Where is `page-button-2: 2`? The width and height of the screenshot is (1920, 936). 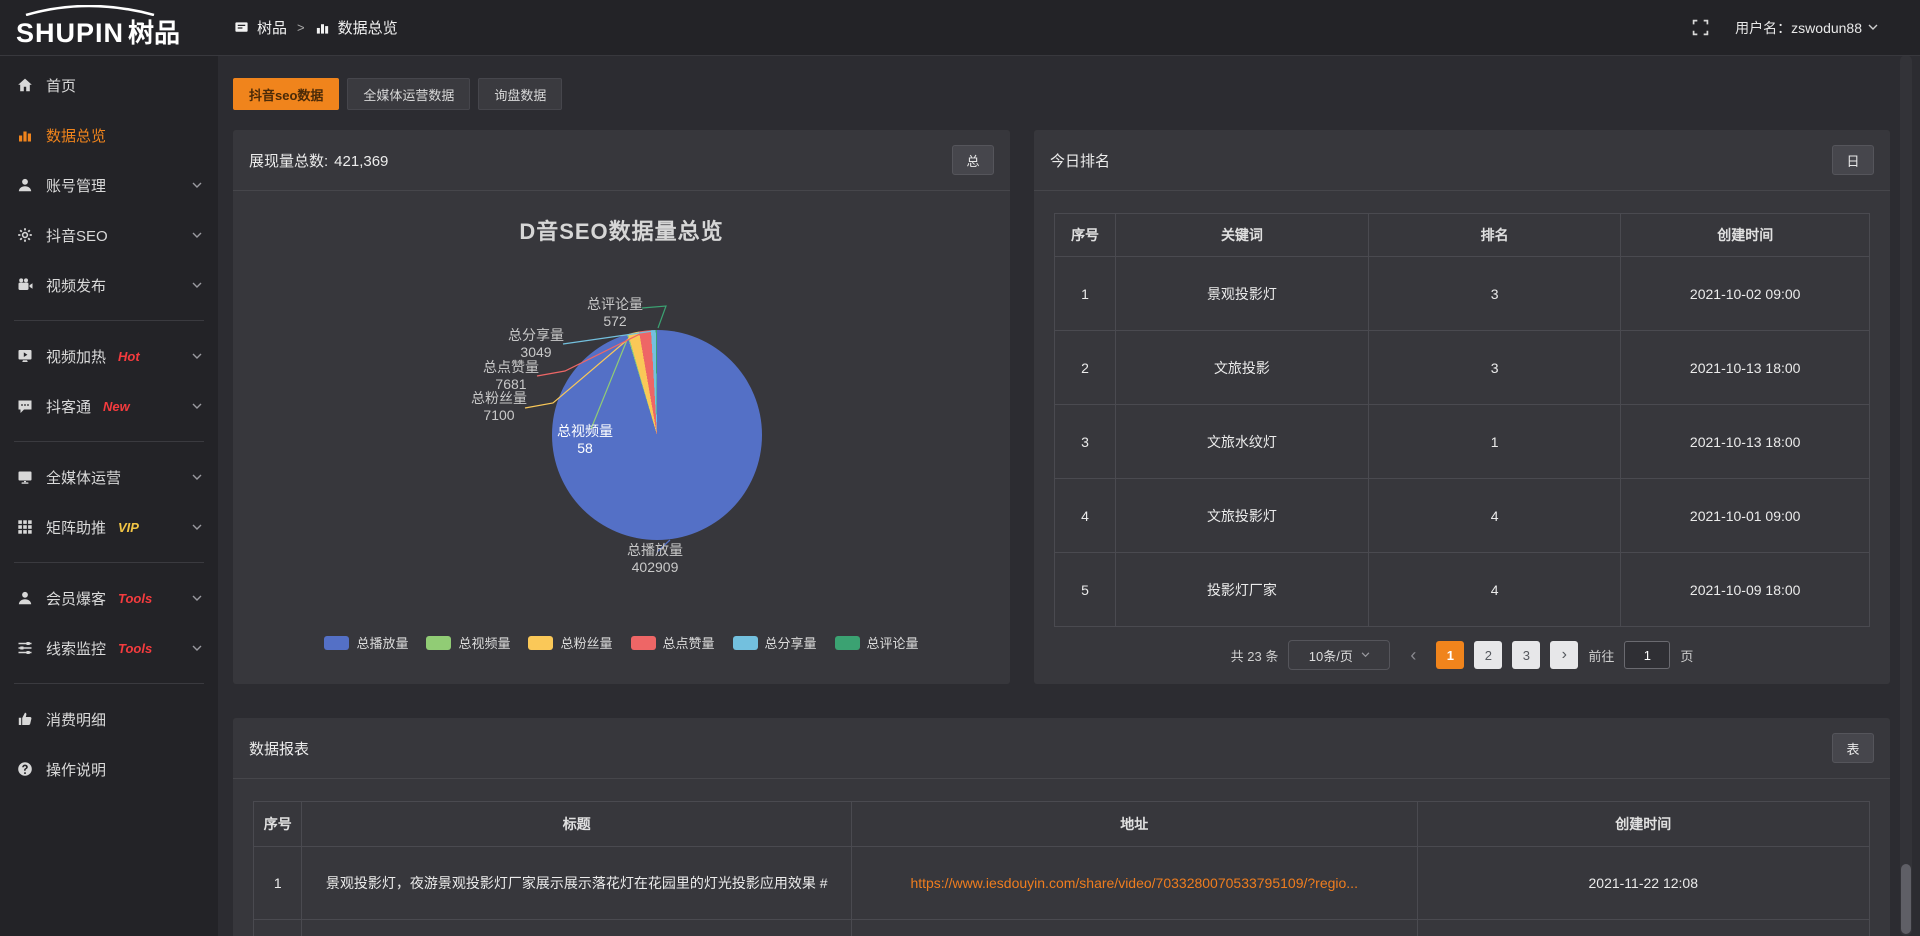 page-button-2: 2 is located at coordinates (1488, 655).